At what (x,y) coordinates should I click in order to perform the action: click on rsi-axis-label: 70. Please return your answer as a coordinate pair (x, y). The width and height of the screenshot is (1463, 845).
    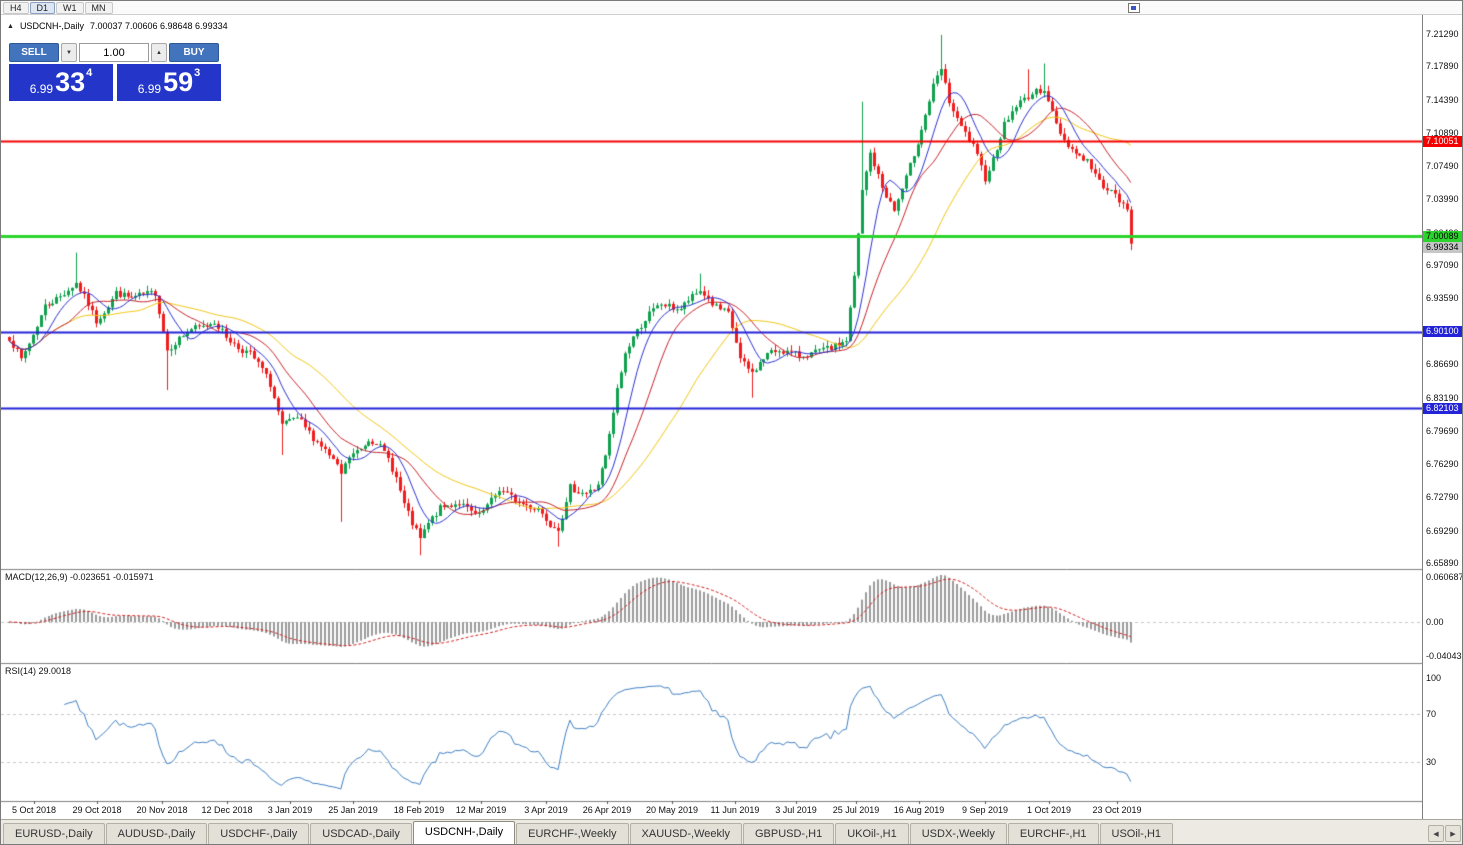
    Looking at the image, I should click on (1431, 714).